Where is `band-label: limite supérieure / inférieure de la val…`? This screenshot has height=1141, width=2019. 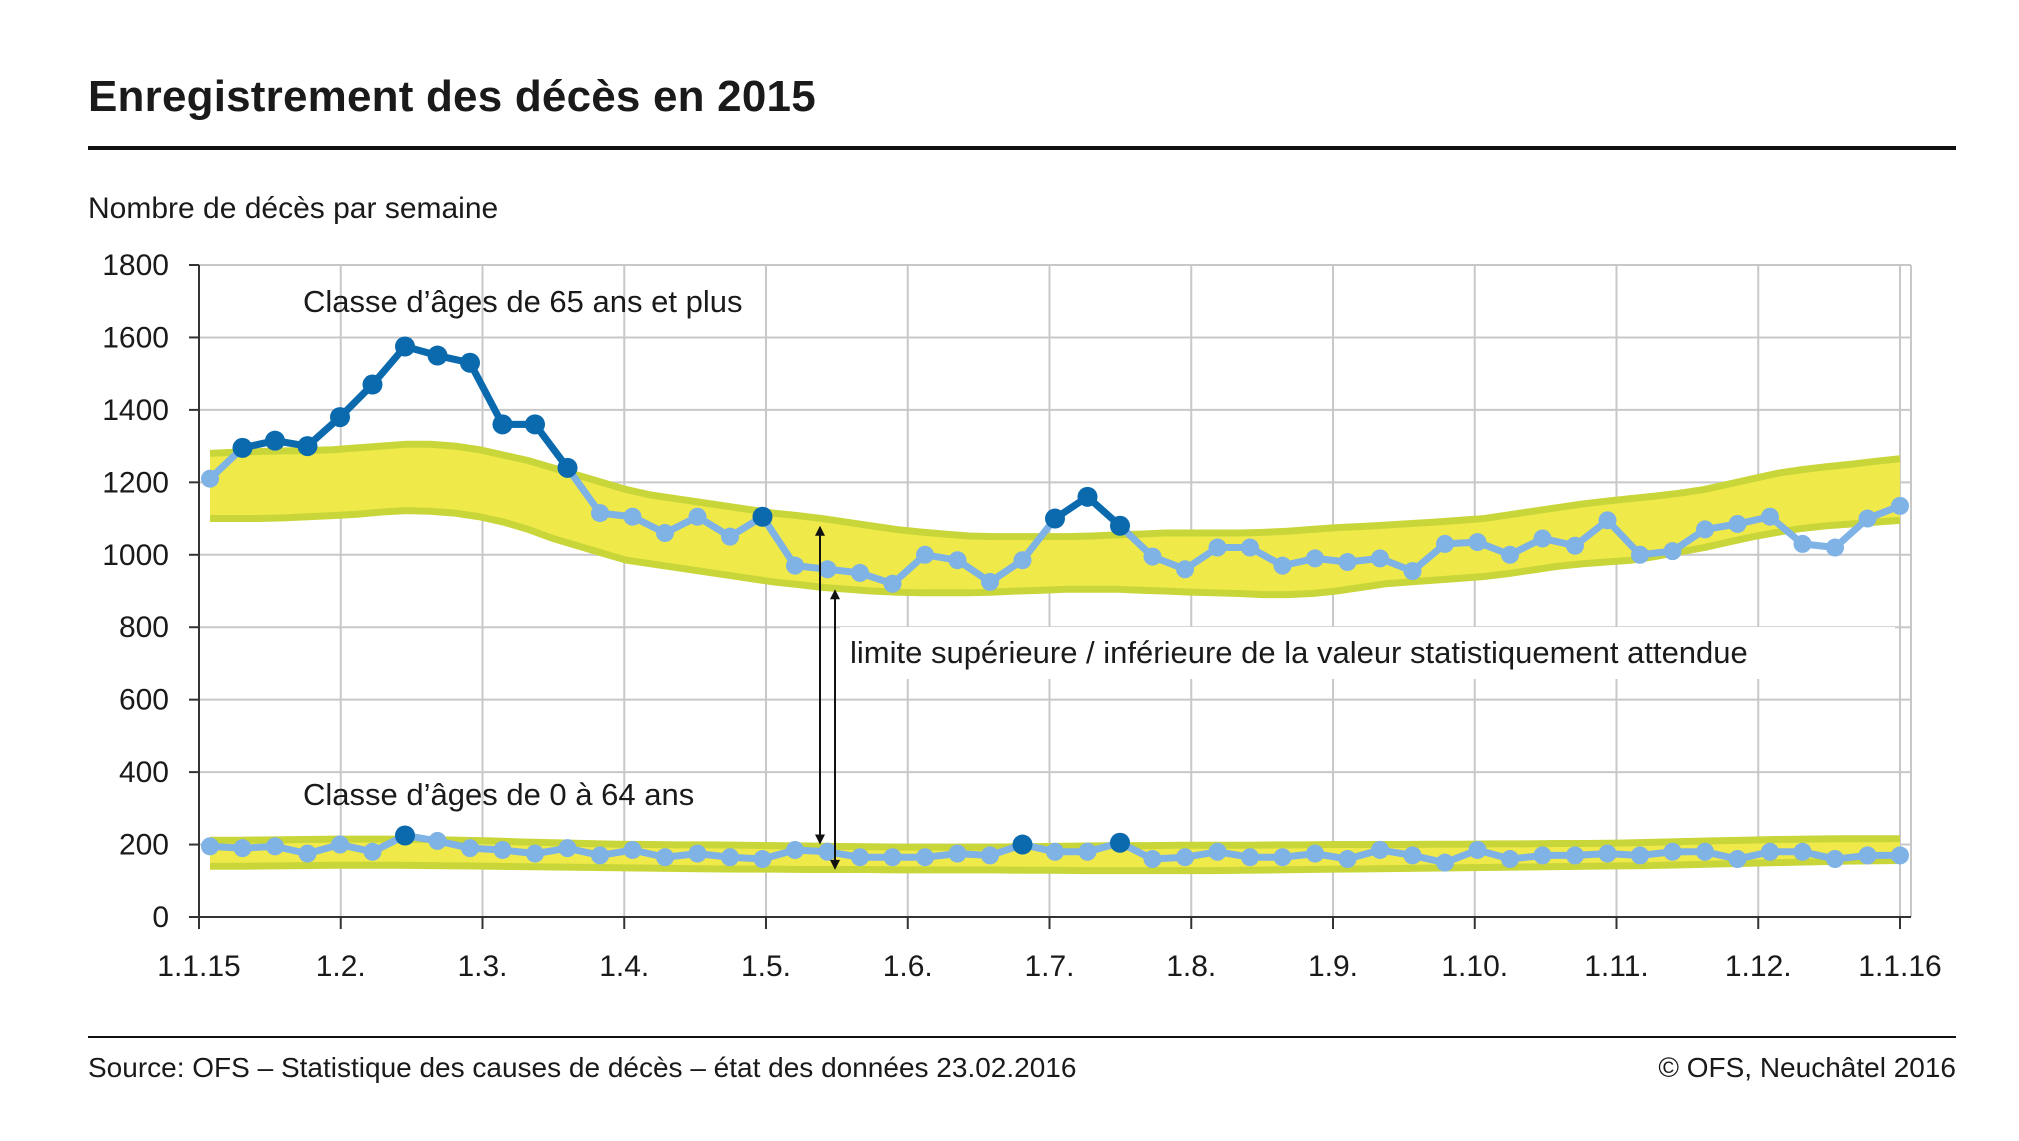
band-label: limite supérieure / inférieure de la val… is located at coordinates (1299, 652).